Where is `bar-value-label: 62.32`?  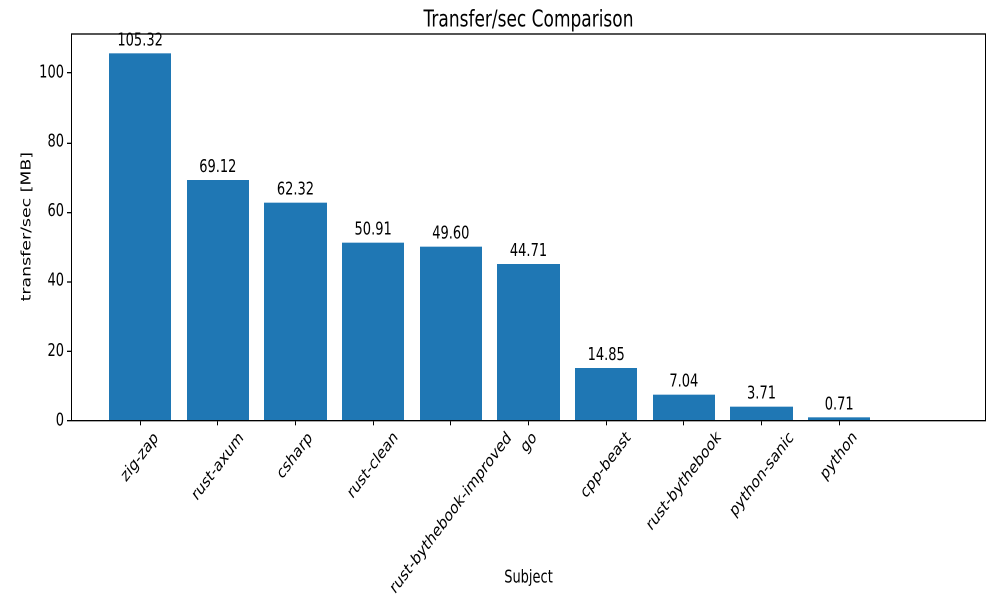
bar-value-label: 62.32 is located at coordinates (295, 190).